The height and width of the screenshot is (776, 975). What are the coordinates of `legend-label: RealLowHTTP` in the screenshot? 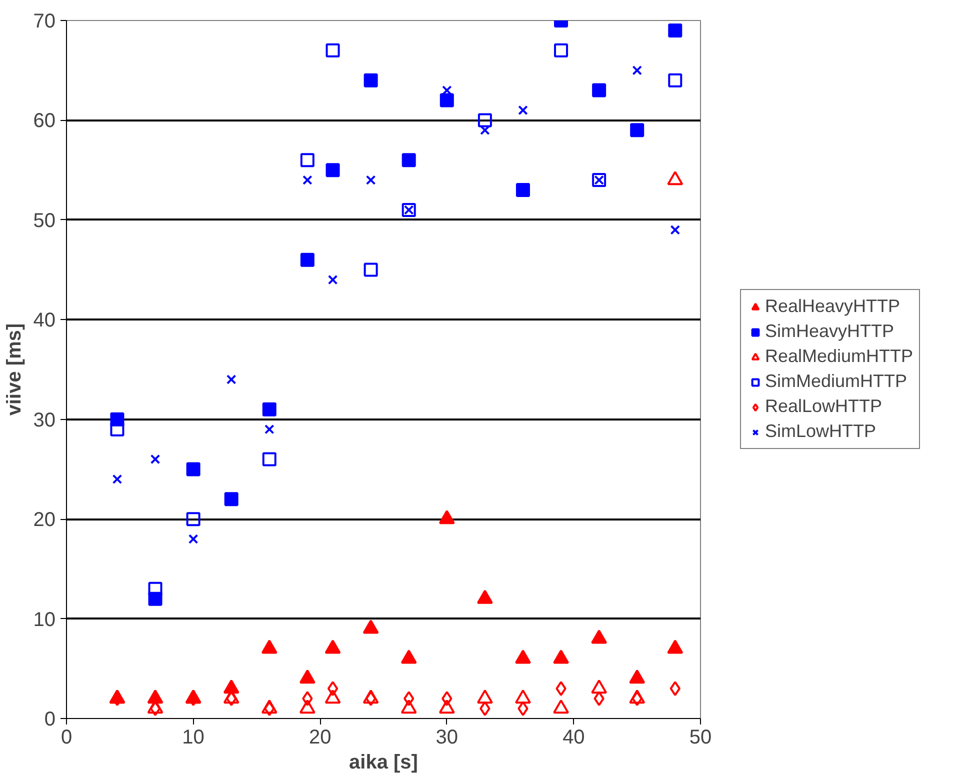 It's located at (823, 406).